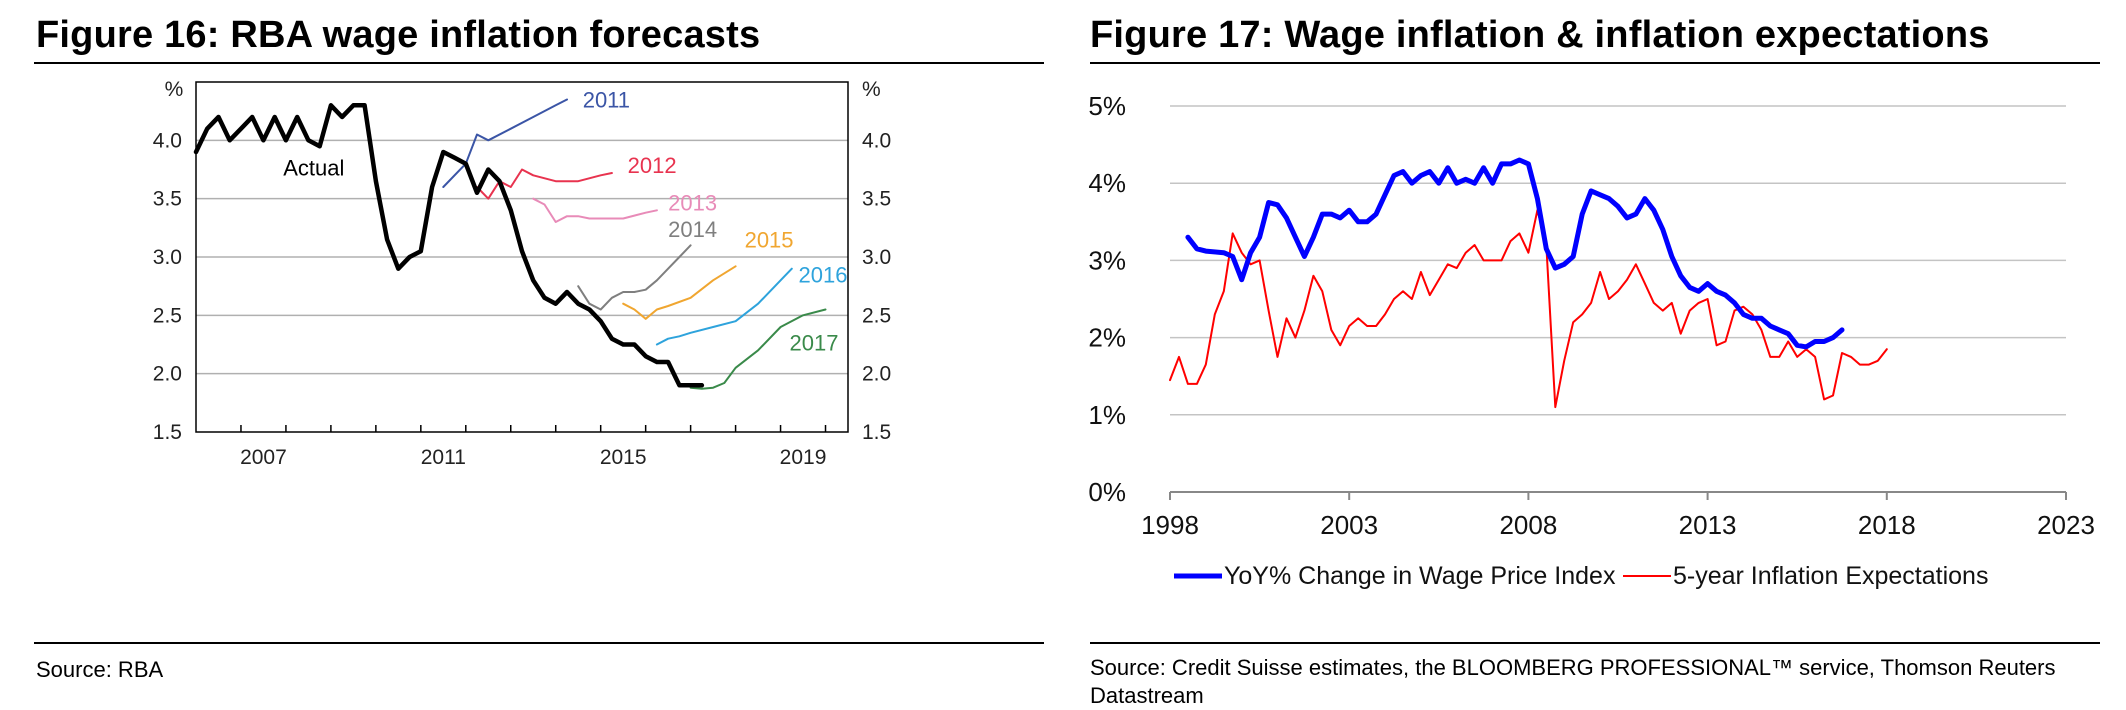 The width and height of the screenshot is (2126, 710). I want to click on series-line-2017, so click(758, 349).